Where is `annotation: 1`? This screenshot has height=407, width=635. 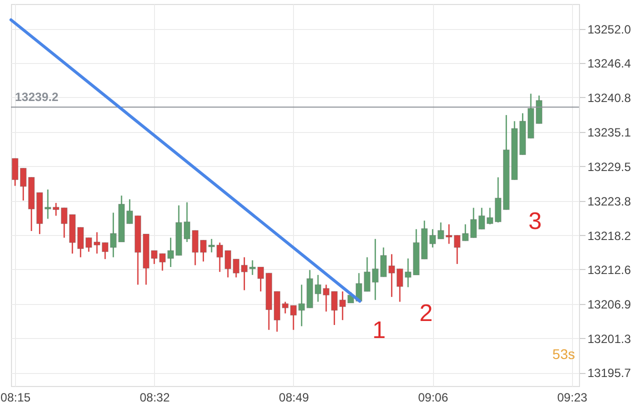
annotation: 1 is located at coordinates (379, 330).